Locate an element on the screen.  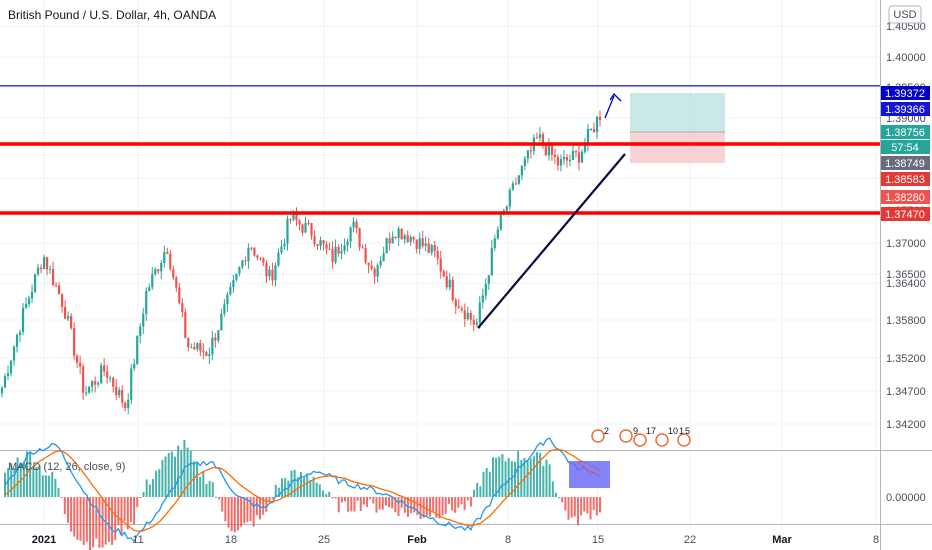
macd-pane is located at coordinates (307, 493).